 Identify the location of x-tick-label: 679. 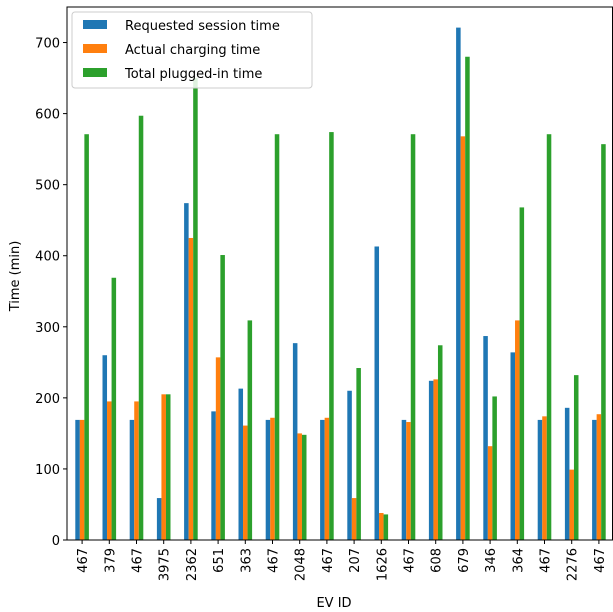
(464, 560).